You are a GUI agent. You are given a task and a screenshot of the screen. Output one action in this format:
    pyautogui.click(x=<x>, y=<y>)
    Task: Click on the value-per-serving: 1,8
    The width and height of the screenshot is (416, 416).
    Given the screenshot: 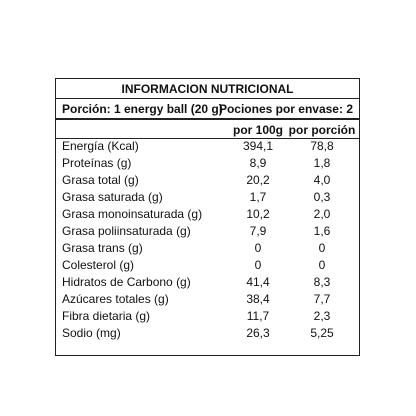 What is the action you would take?
    pyautogui.click(x=322, y=163)
    